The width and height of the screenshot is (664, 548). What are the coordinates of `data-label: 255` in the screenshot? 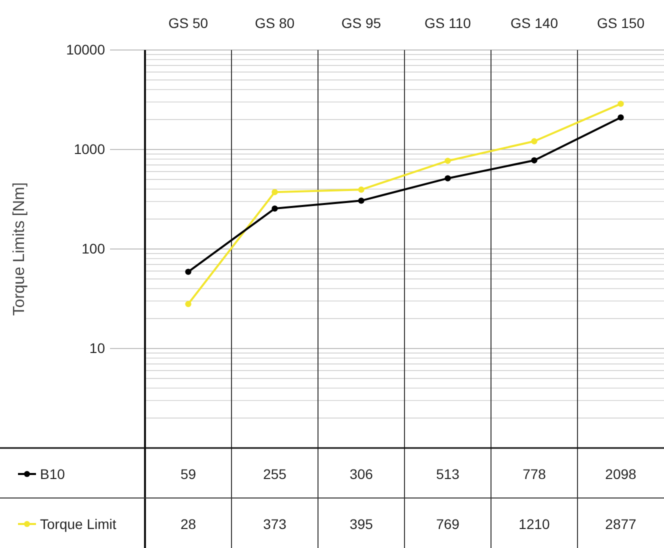 It's located at (275, 474).